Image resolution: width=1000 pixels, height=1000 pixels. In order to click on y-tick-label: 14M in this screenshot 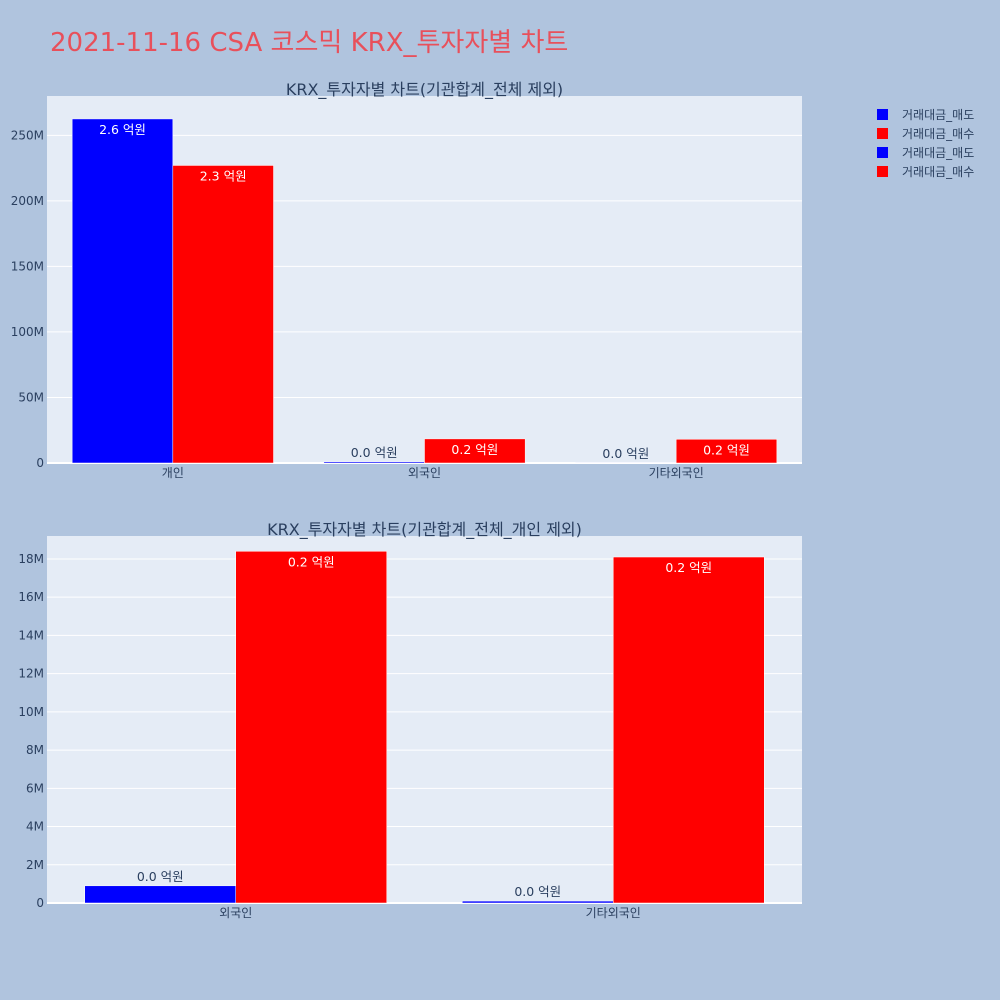, I will do `click(31, 635)`.